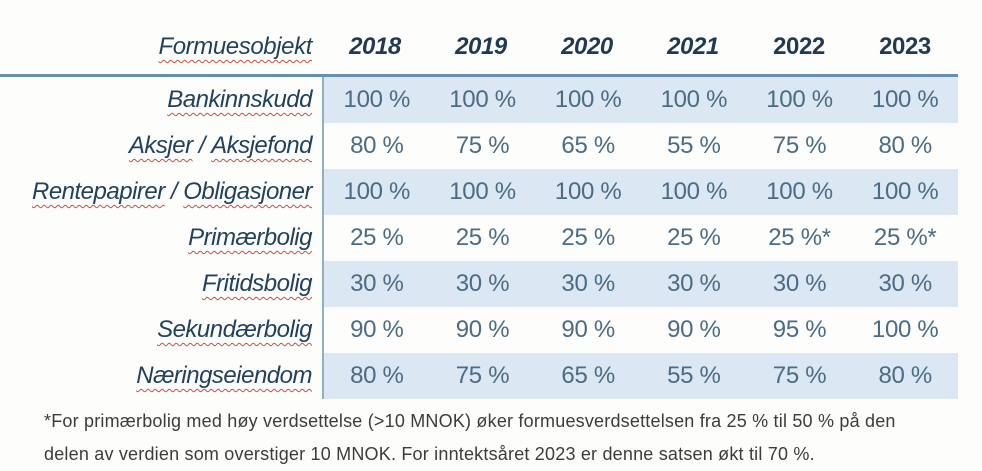 Image resolution: width=982 pixels, height=471 pixels. Describe the element at coordinates (640, 192) in the screenshot. I see `row-values-rentepapirer-obligasjoner: 100 % 100 % 100 % 100 % 100 % 100 %` at that location.